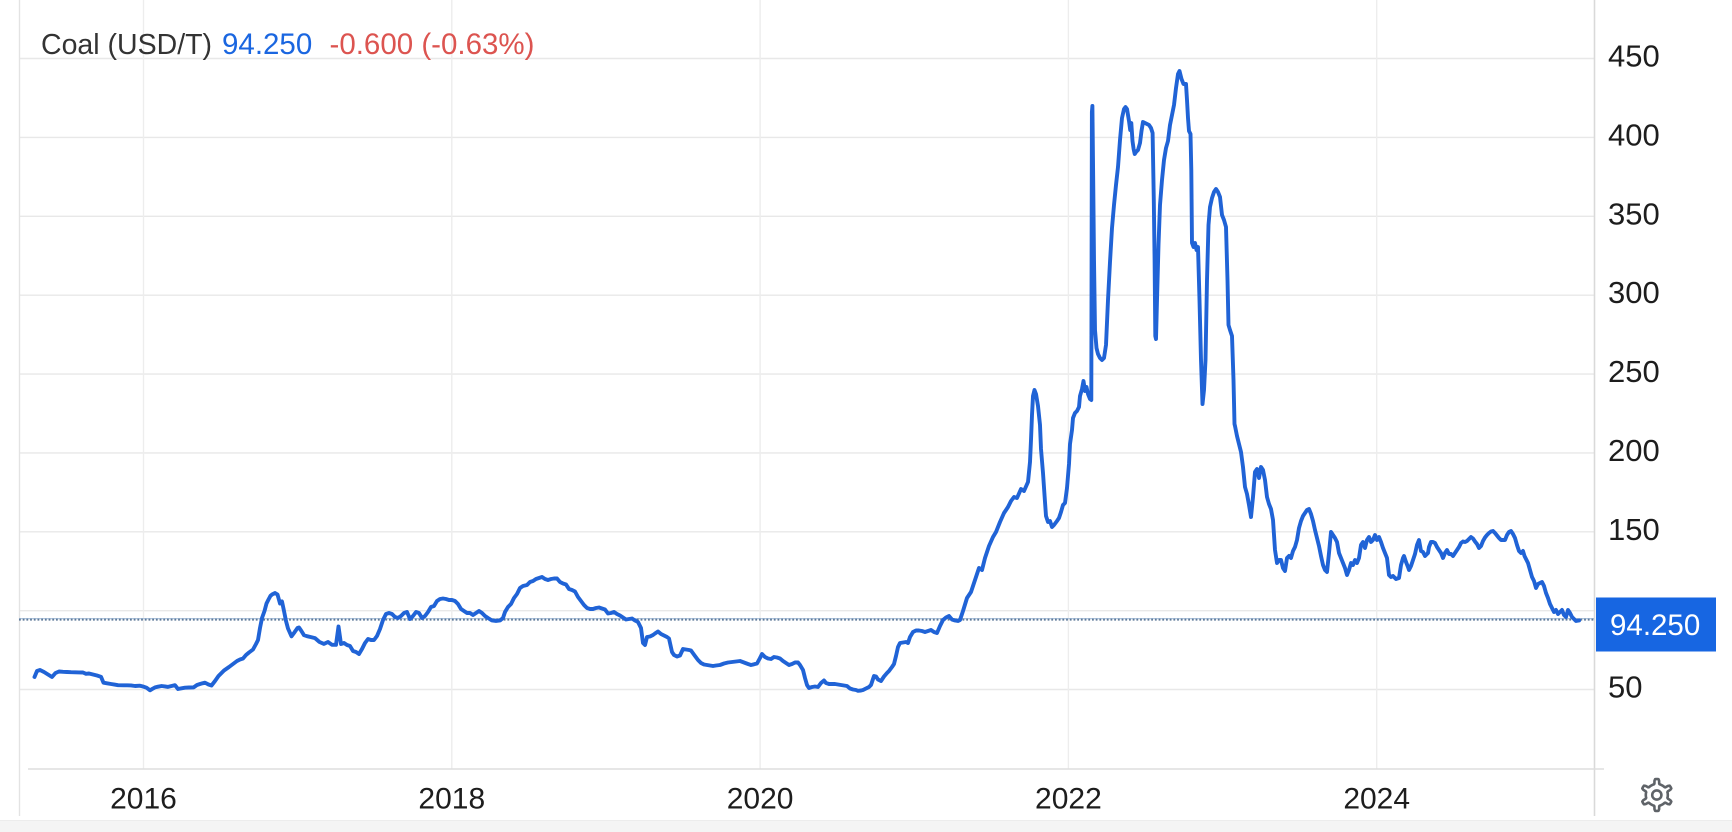  What do you see at coordinates (1068, 799) in the screenshot?
I see `svg-text: 2022` at bounding box center [1068, 799].